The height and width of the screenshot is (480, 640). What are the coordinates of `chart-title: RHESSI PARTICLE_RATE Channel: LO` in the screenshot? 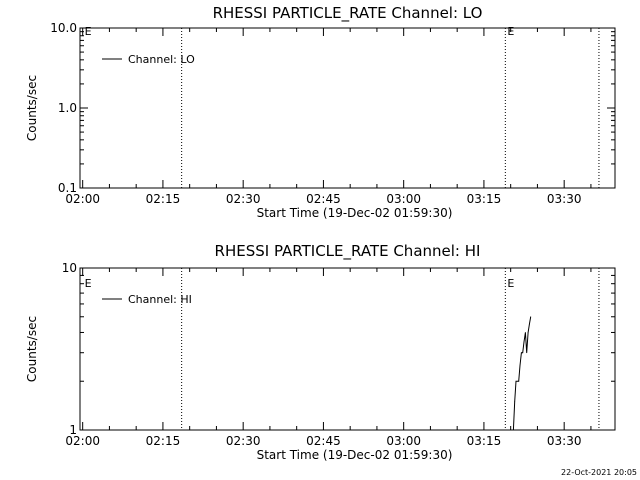 It's located at (348, 13).